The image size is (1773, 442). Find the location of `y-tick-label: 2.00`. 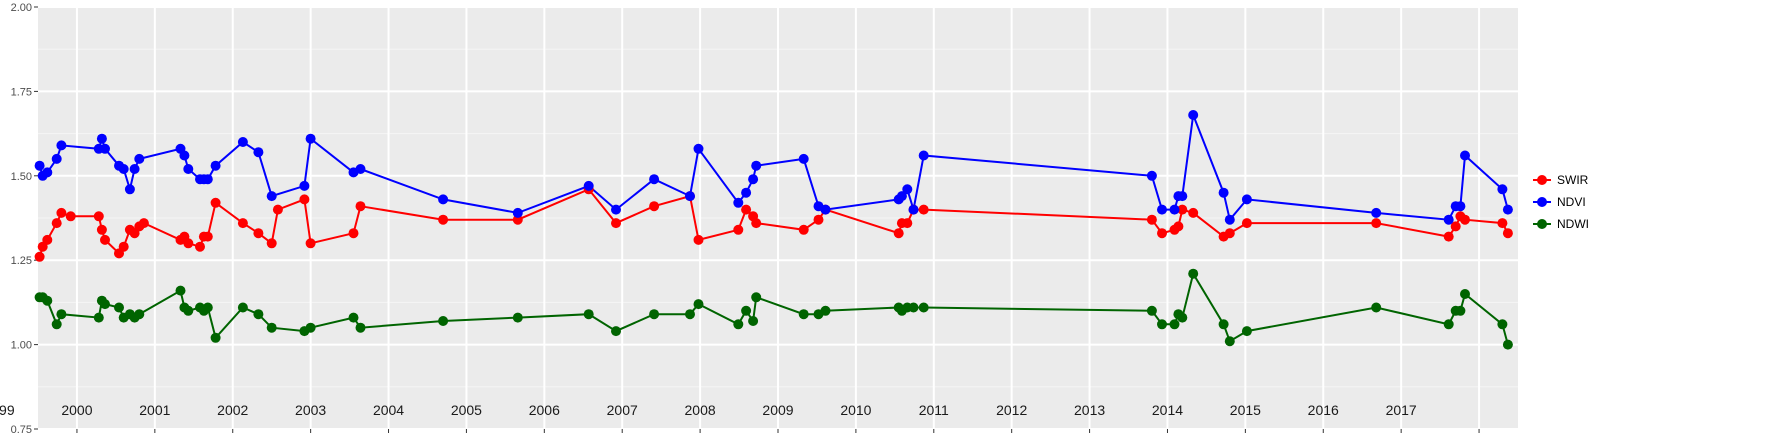

y-tick-label: 2.00 is located at coordinates (21, 8).